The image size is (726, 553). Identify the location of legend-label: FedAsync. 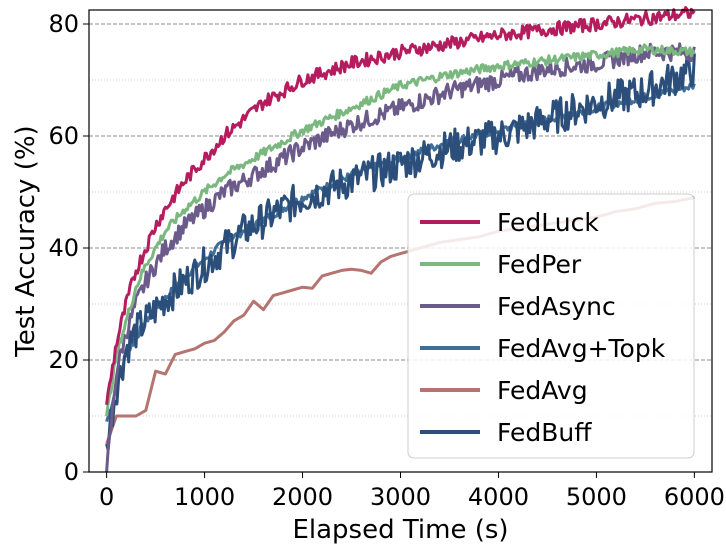
(556, 306).